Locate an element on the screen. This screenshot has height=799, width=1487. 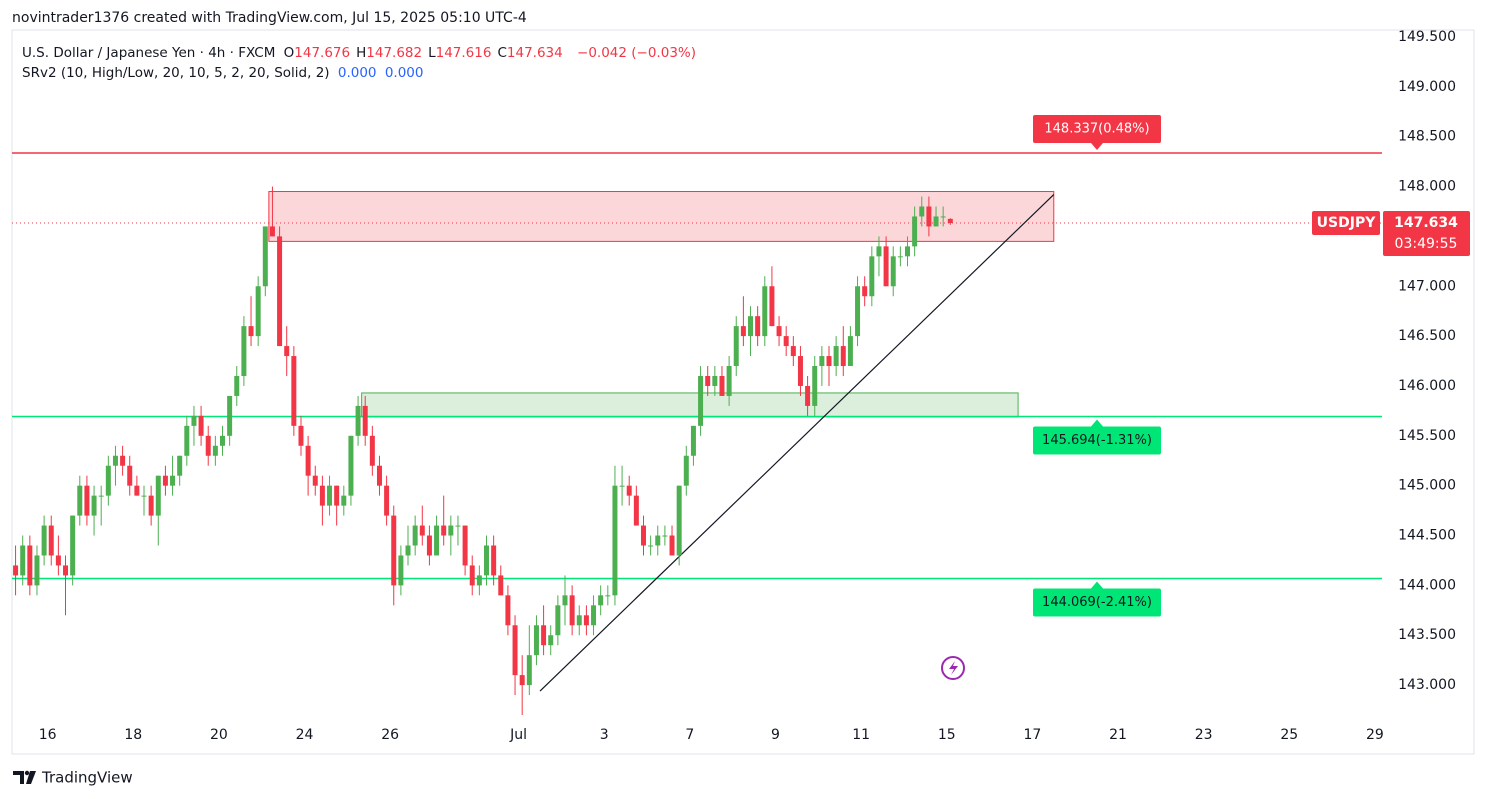
y-tick-label: 144.500 is located at coordinates (1427, 536).